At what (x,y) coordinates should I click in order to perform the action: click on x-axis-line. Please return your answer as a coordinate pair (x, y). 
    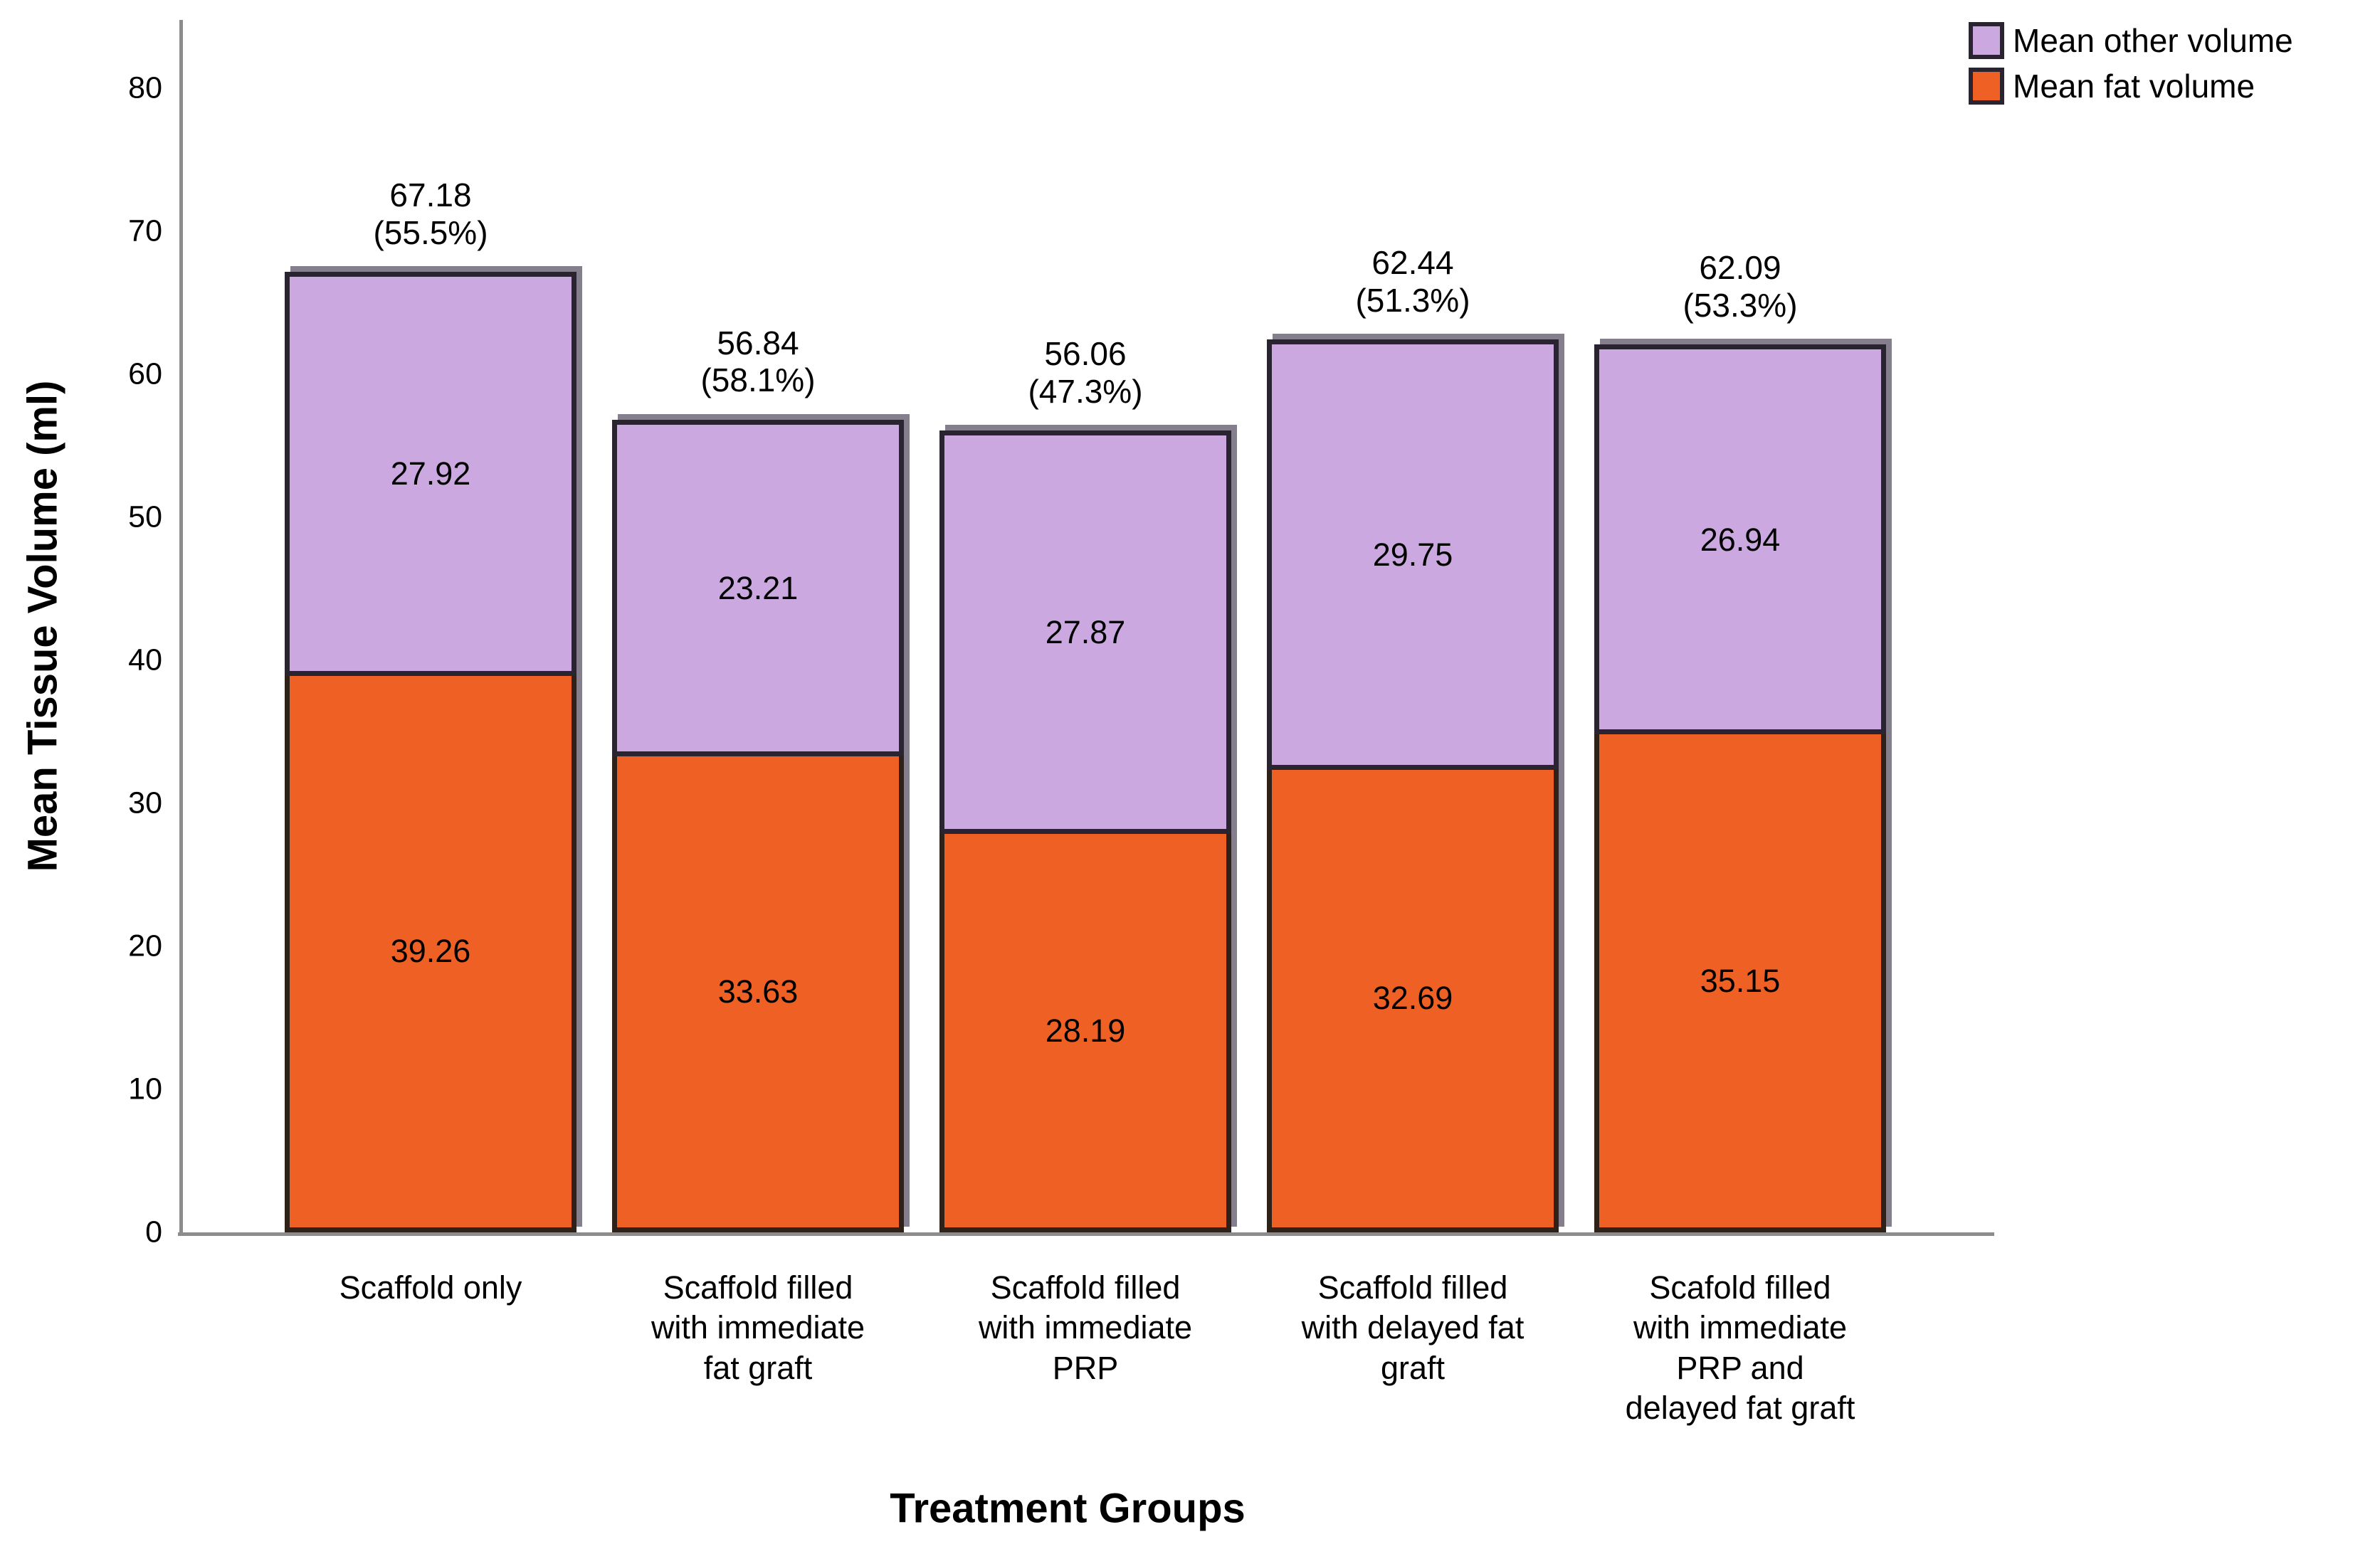
    Looking at the image, I should click on (1086, 1234).